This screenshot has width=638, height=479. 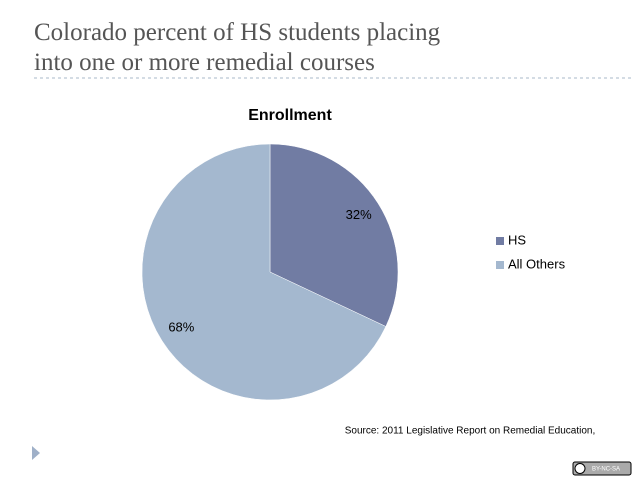 I want to click on slide-title-line: into one or more remedial courses, so click(x=204, y=62).